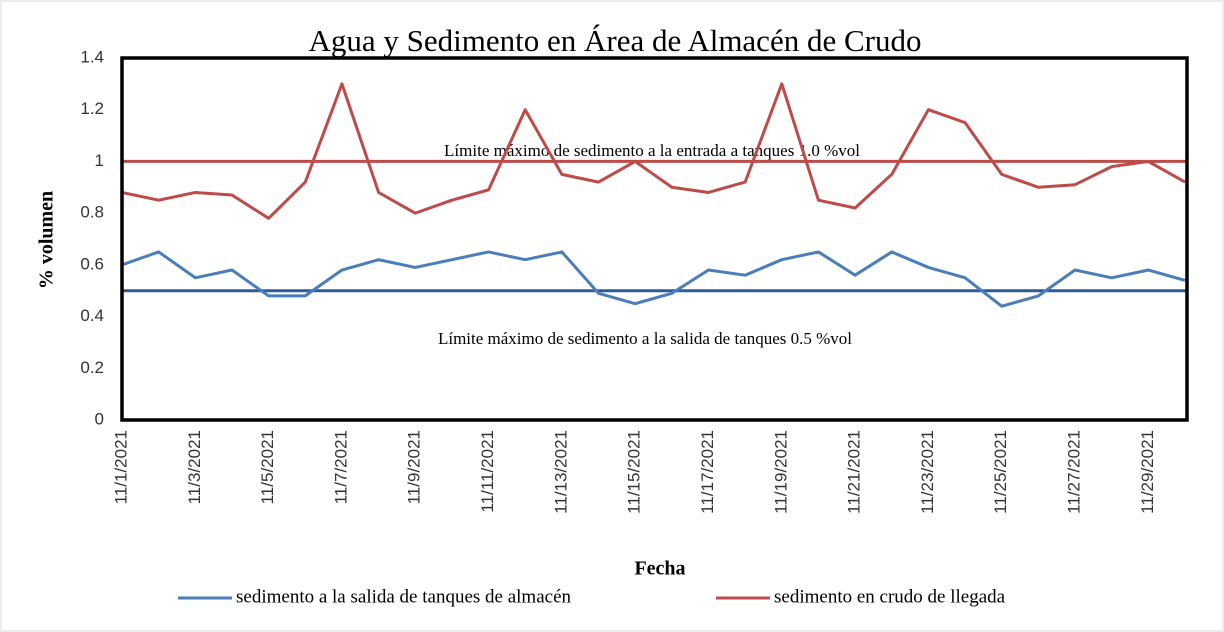 Image resolution: width=1224 pixels, height=632 pixels. Describe the element at coordinates (120, 467) in the screenshot. I see `x-tick-label: 11/1/2021` at that location.